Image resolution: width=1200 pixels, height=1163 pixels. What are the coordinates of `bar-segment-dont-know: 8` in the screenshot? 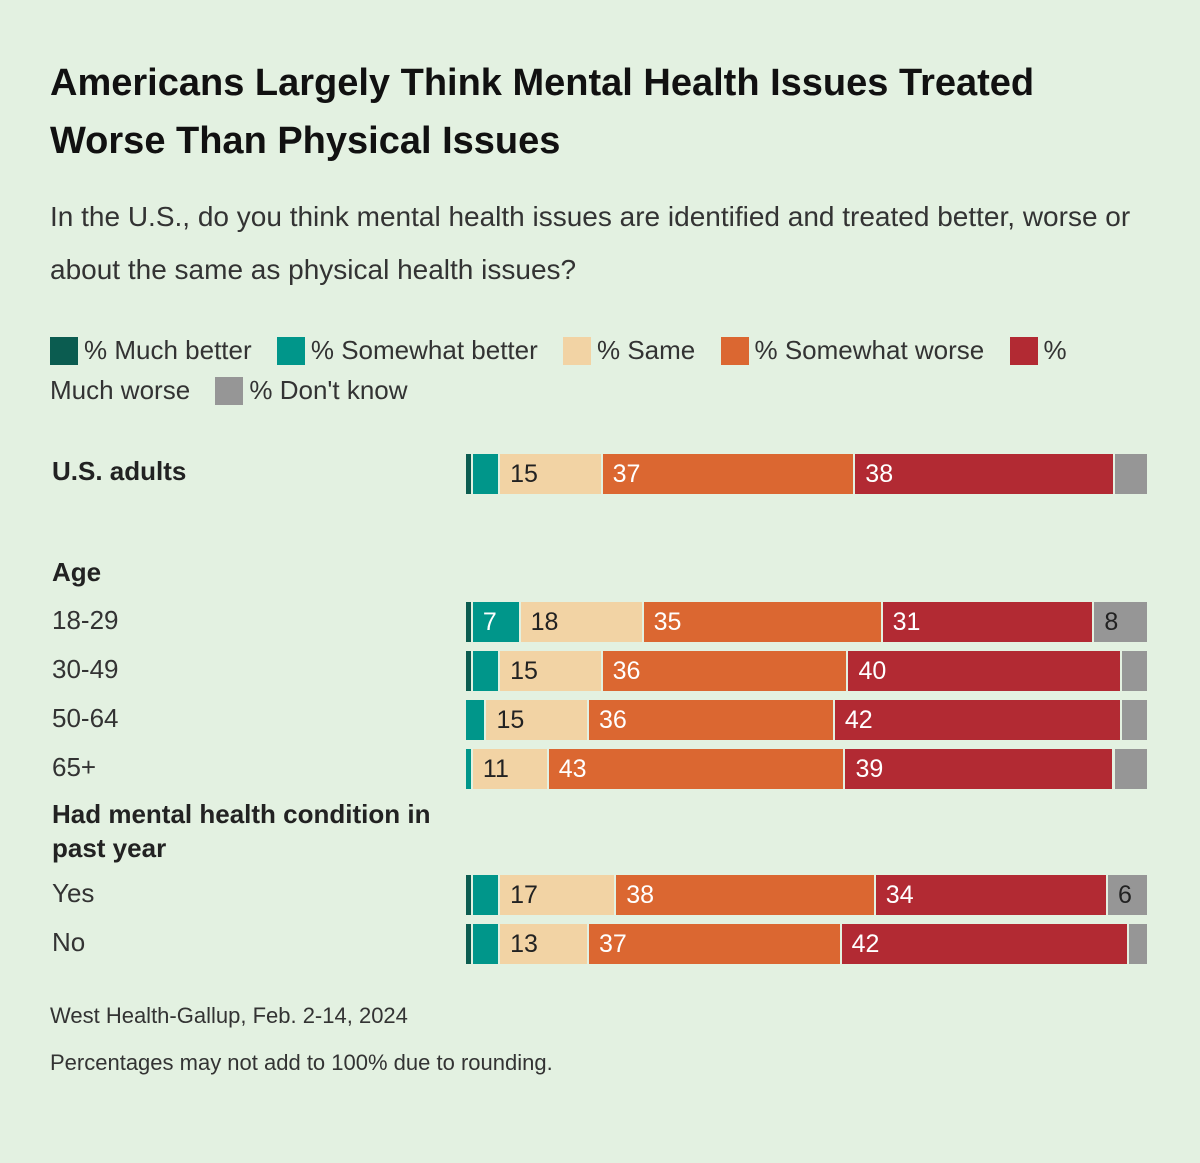 It's located at (1121, 622).